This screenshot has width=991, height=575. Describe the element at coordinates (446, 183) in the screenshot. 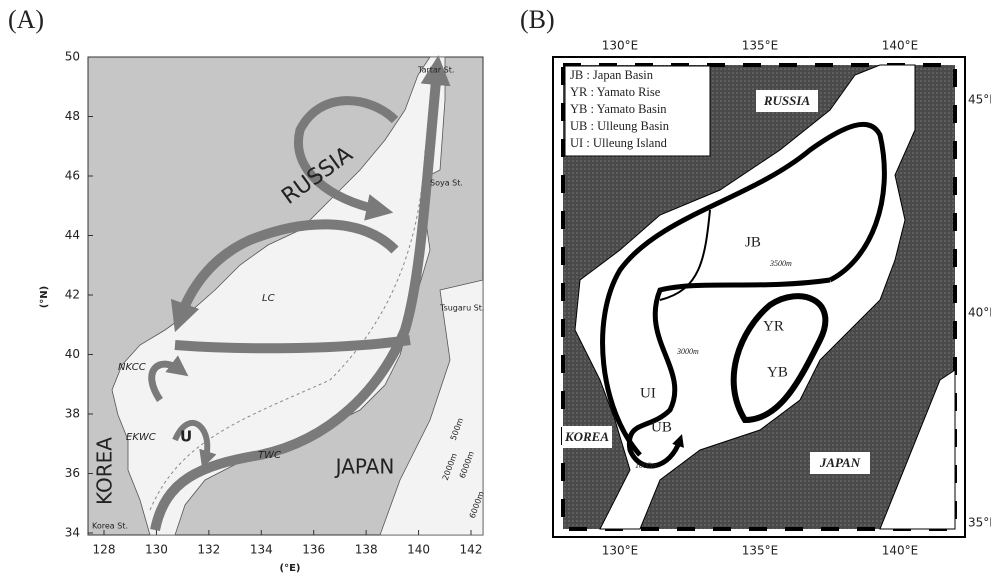

I see `strait-label: Soya St.` at that location.